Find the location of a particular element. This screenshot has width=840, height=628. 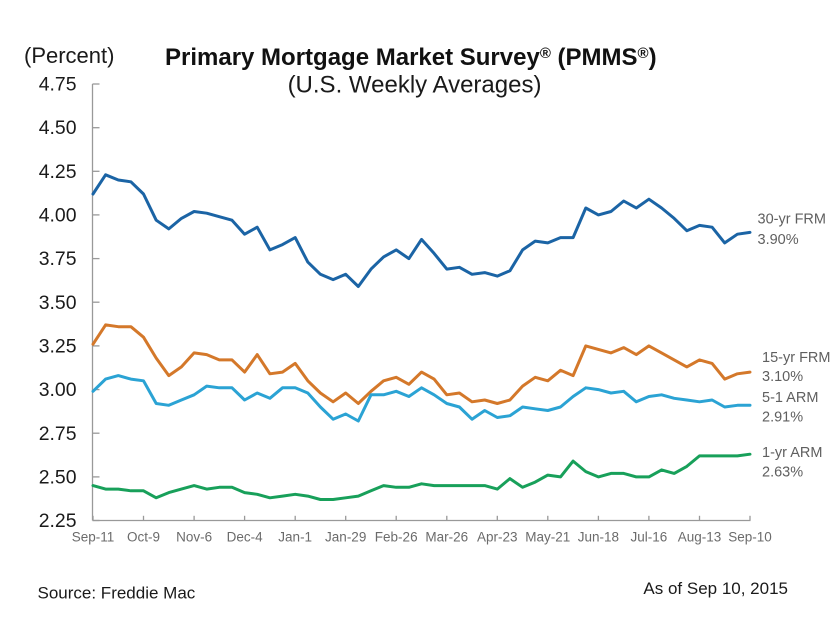

svg-text: Jul-16 is located at coordinates (649, 537).